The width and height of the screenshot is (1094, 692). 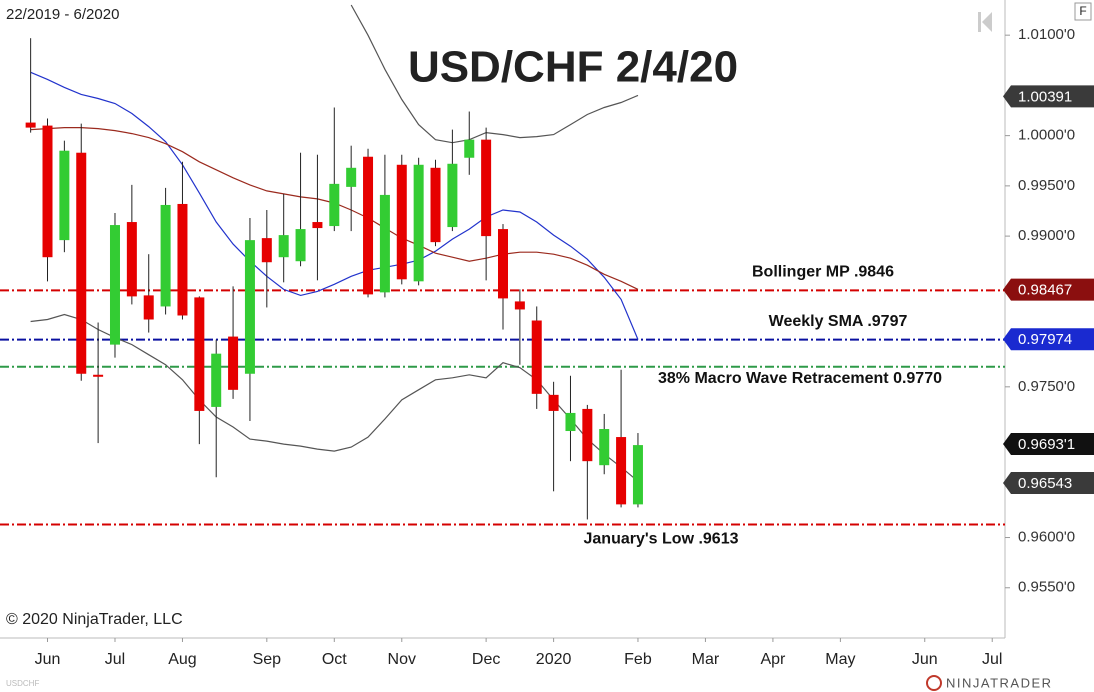 What do you see at coordinates (800, 378) in the screenshot?
I see `annotation-label: 38% Macro Wave Retracement 0.9770` at bounding box center [800, 378].